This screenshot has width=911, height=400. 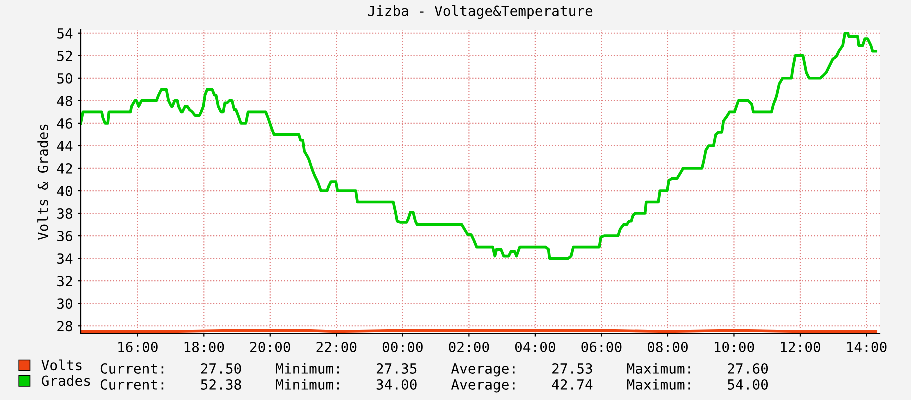 What do you see at coordinates (65, 326) in the screenshot?
I see `y-tick-label: 28` at bounding box center [65, 326].